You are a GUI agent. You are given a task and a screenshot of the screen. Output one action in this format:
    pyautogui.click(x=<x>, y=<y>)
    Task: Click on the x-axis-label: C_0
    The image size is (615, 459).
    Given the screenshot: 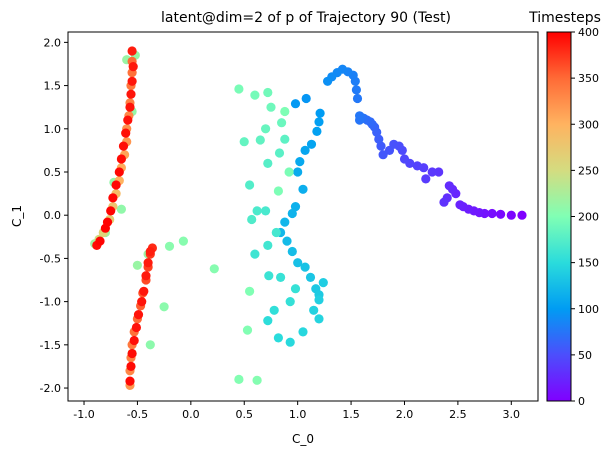 What is the action you would take?
    pyautogui.click(x=303, y=439)
    